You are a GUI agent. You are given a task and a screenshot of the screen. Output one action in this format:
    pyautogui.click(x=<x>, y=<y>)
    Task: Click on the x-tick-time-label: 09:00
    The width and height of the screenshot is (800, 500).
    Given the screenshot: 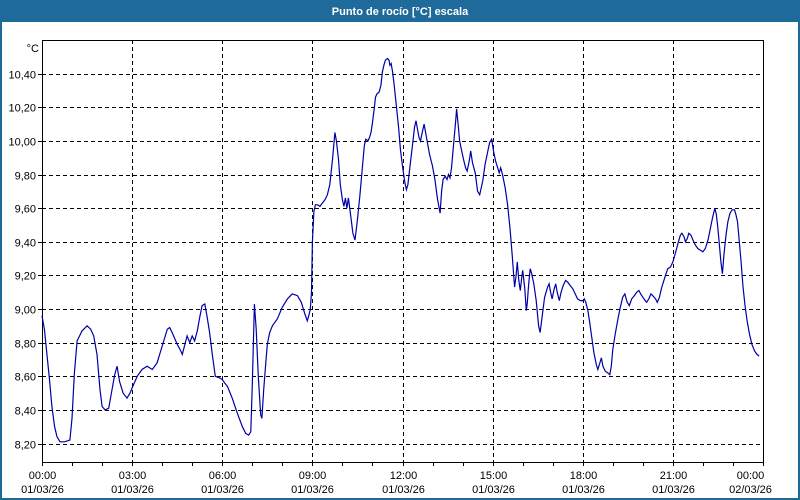 What is the action you would take?
    pyautogui.click(x=313, y=476)
    